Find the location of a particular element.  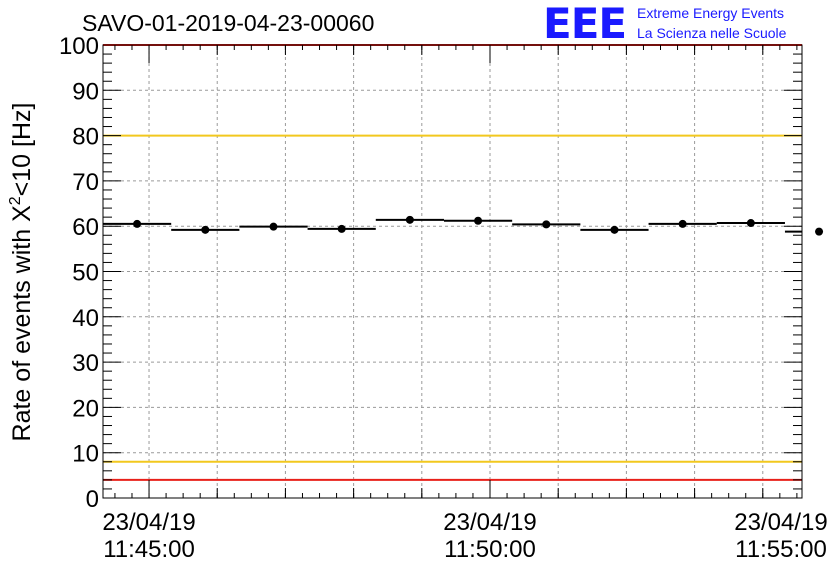

x-tick-time: 11:45:00 is located at coordinates (149, 549).